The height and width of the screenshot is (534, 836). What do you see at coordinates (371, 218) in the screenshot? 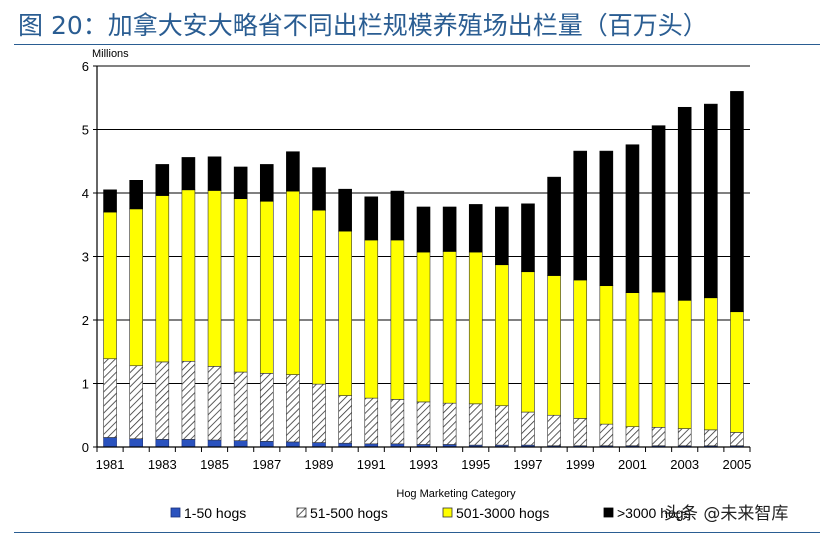
I see `bar-1991-s4` at bounding box center [371, 218].